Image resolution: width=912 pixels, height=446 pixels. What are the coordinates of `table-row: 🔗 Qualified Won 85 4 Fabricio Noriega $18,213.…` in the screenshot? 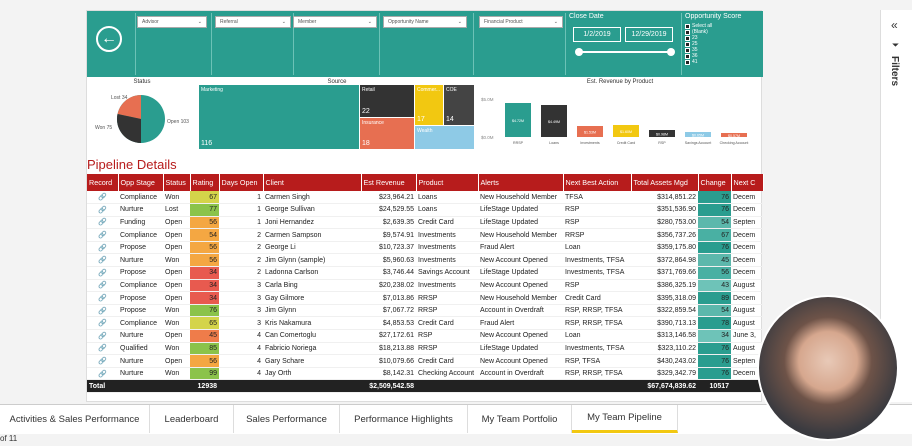 It's located at (425, 349).